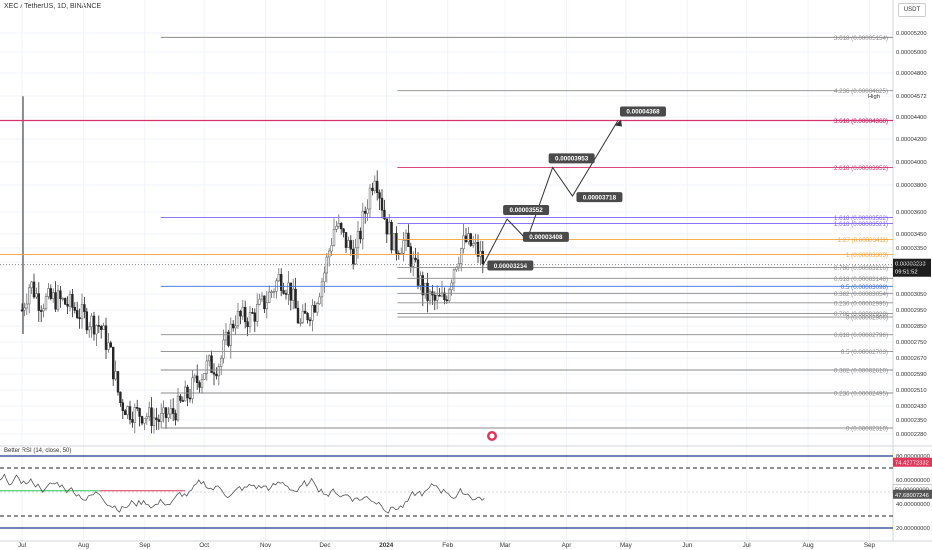  Describe the element at coordinates (447, 545) in the screenshot. I see `time-tick-label: Feb` at that location.